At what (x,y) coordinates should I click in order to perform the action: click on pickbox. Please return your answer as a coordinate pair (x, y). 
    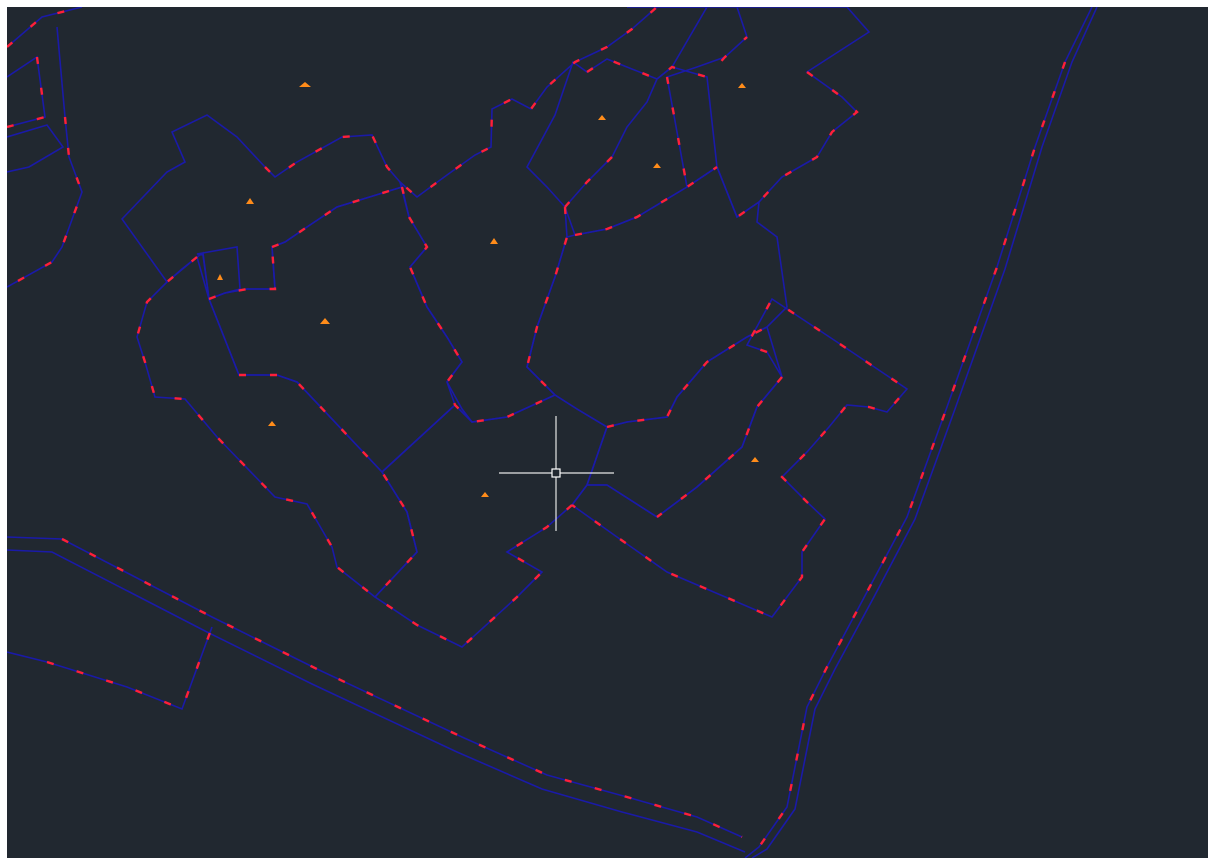
    Looking at the image, I should click on (556, 473).